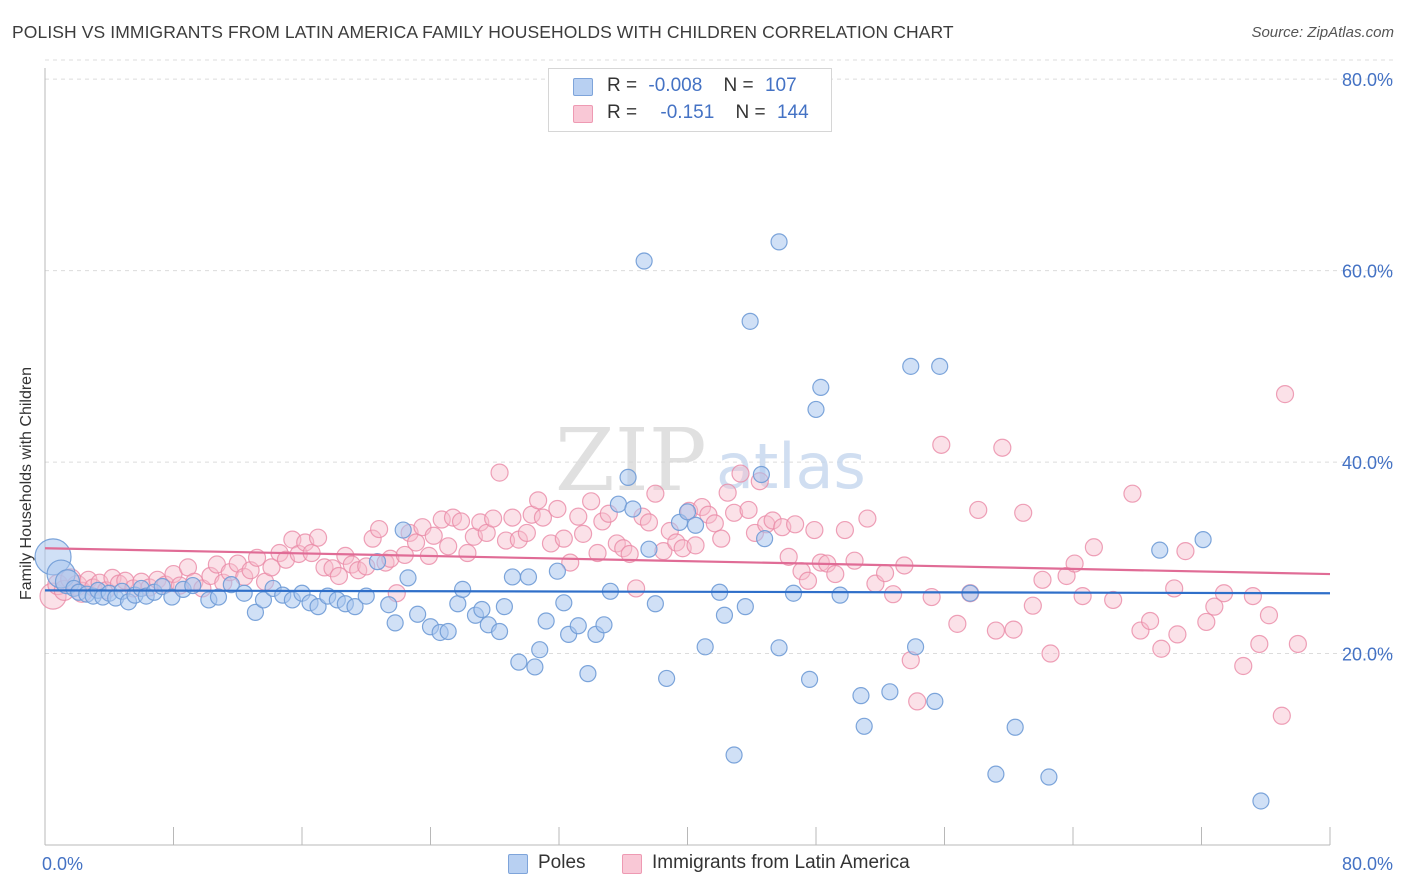 The width and height of the screenshot is (1406, 892). Describe the element at coordinates (583, 87) in the screenshot. I see `legend-swatch-poles` at that location.